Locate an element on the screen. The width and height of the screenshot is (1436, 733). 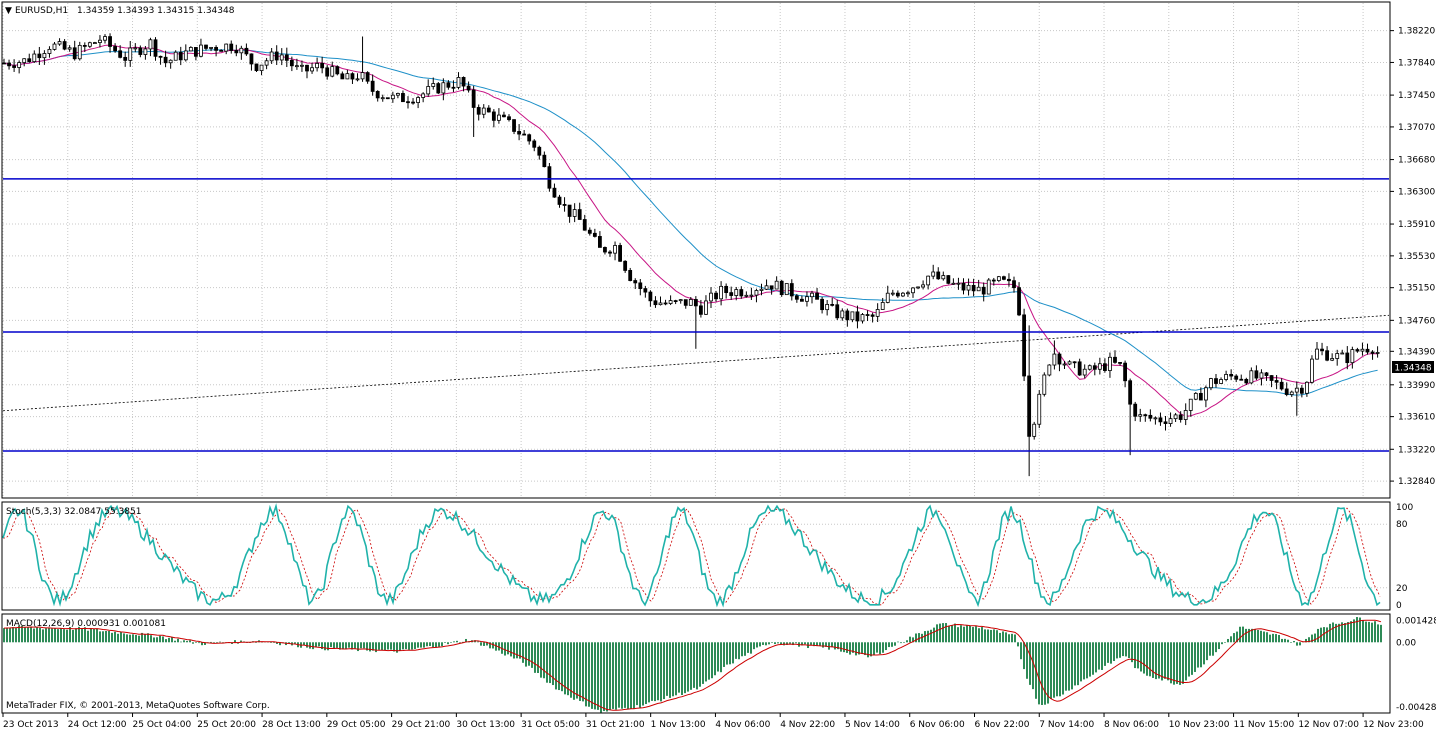
price-tick-label: 1.33990 is located at coordinates (1416, 386).